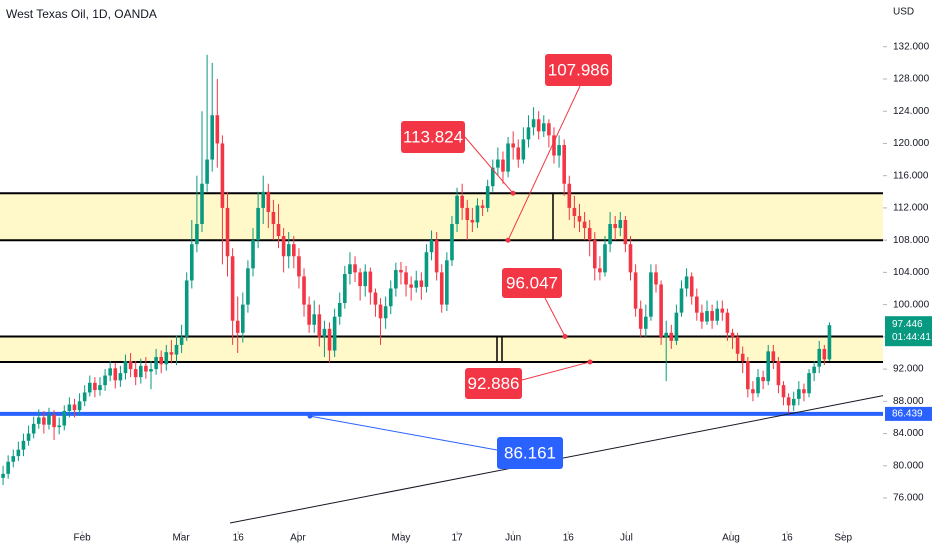 The width and height of the screenshot is (932, 550). What do you see at coordinates (181, 538) in the screenshot?
I see `x-tick-label: Mar` at bounding box center [181, 538].